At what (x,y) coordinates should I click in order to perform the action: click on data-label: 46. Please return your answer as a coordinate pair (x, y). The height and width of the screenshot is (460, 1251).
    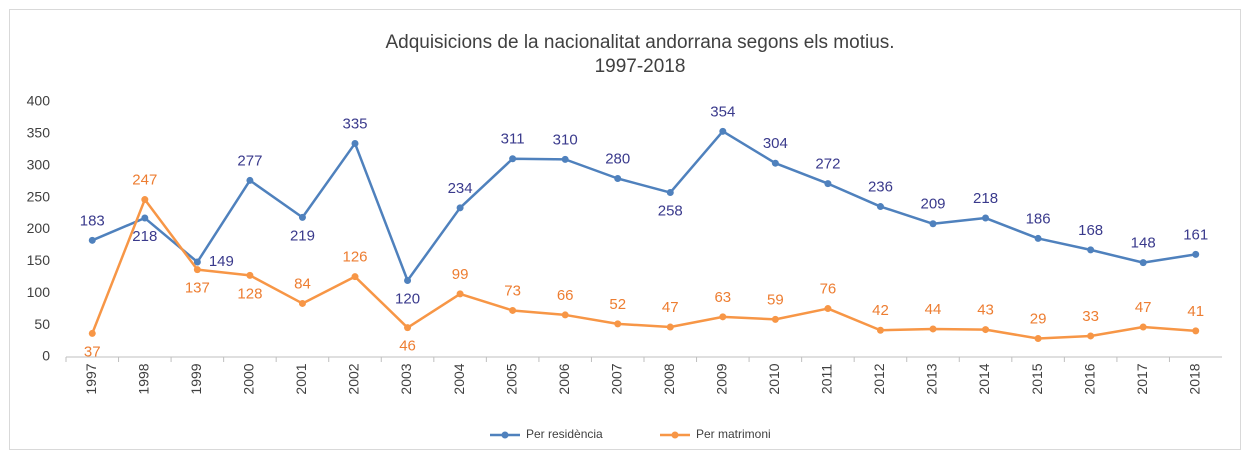
    Looking at the image, I should click on (407, 346).